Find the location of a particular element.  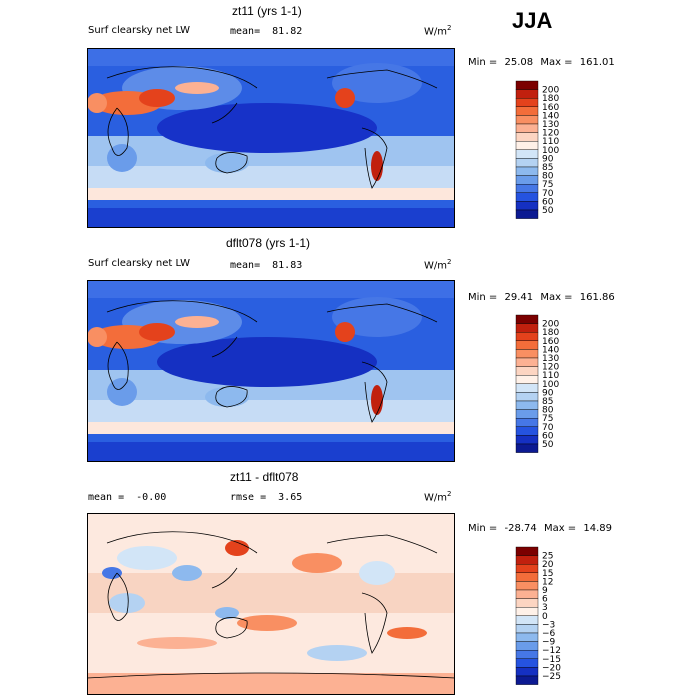

panel3-patch-f is located at coordinates (317, 563).